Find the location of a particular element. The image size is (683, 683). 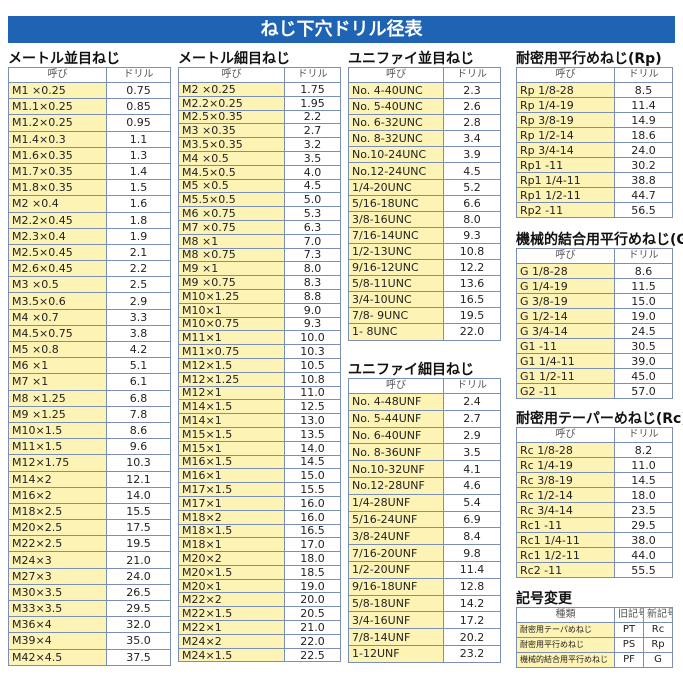

row: 耐密用平行めねじ PS Rp is located at coordinates (594, 645).